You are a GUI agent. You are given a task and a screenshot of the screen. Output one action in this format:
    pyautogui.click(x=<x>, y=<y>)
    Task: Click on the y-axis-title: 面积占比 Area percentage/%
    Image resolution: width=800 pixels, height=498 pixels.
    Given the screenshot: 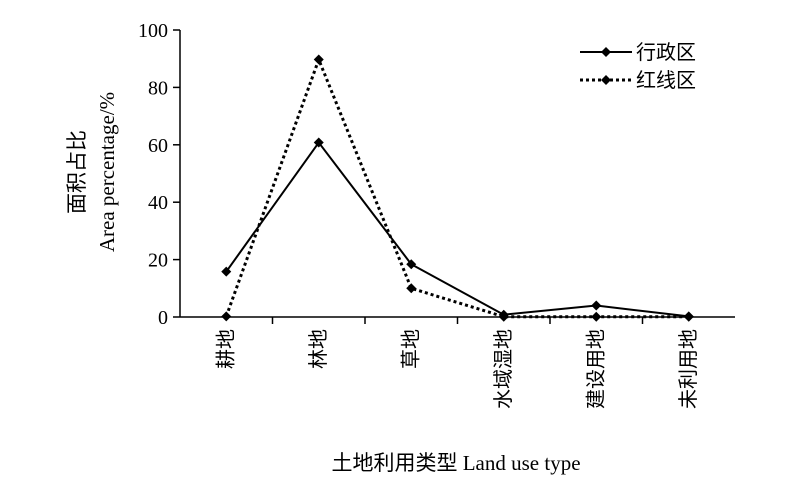 What is the action you would take?
    pyautogui.click(x=92, y=172)
    